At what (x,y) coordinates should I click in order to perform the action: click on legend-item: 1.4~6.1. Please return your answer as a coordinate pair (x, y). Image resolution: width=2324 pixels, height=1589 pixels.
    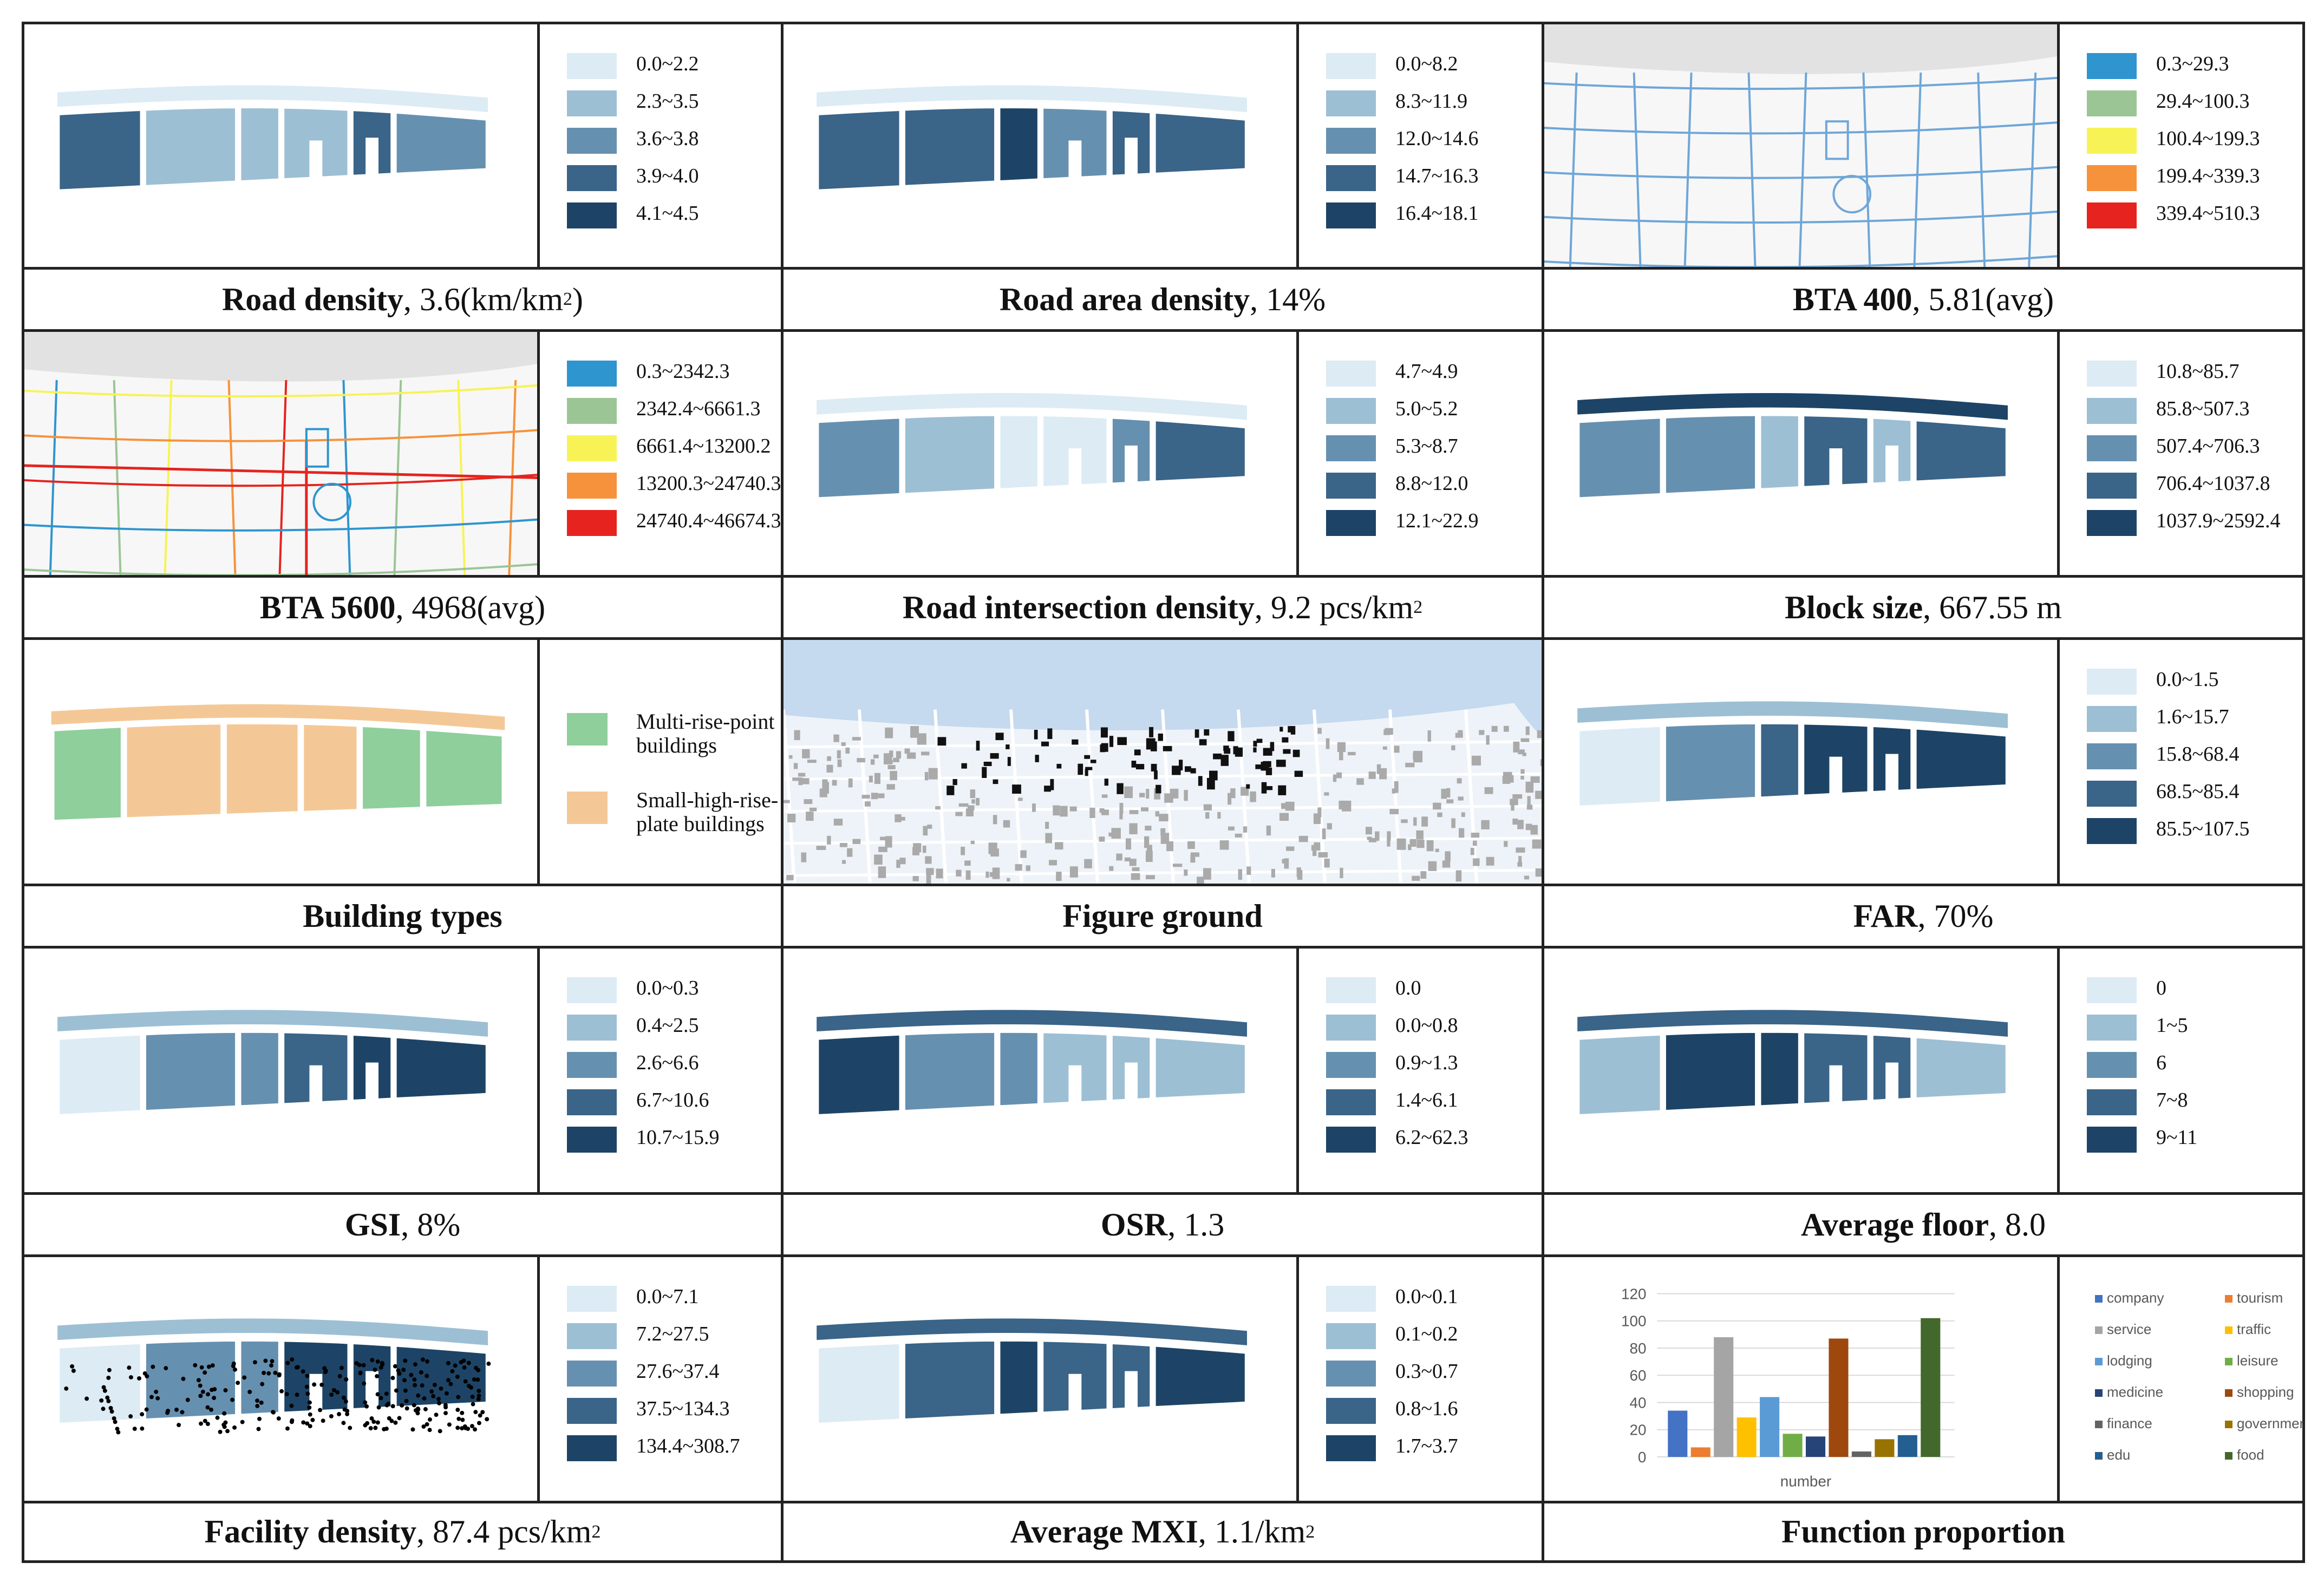
    Looking at the image, I should click on (1434, 1103).